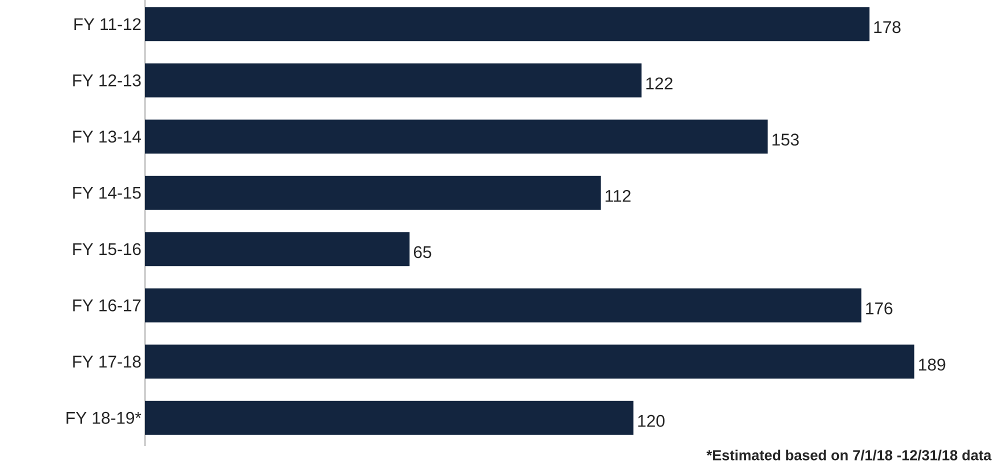 The width and height of the screenshot is (995, 468). What do you see at coordinates (107, 80) in the screenshot?
I see `y-tick-label: FY 12-13` at bounding box center [107, 80].